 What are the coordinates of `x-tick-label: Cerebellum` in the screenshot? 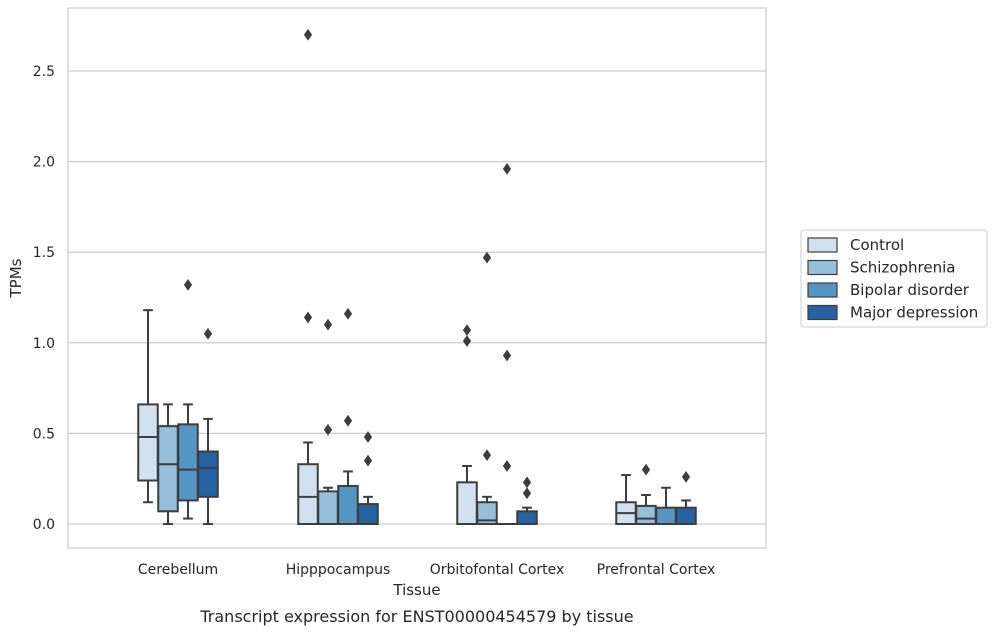 It's located at (178, 570).